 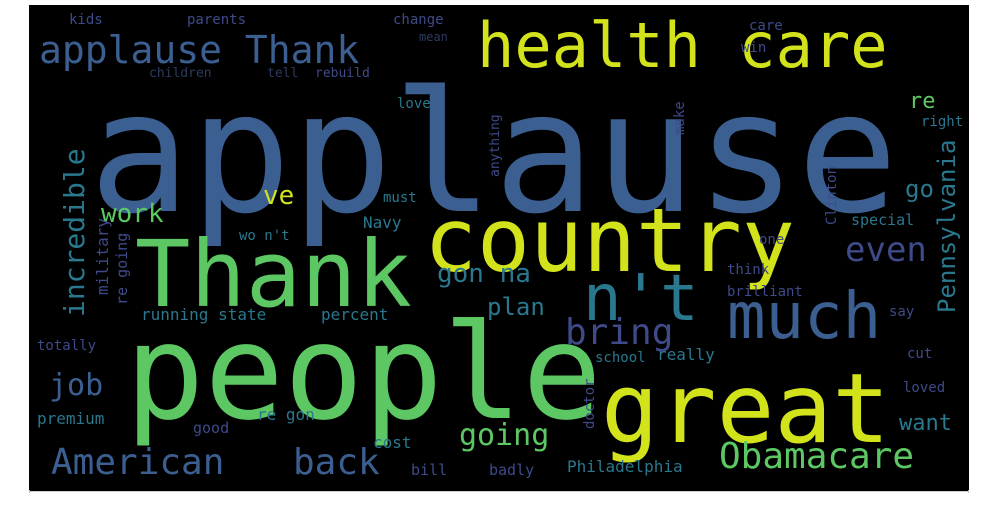 I want to click on word-country: country, so click(x=609, y=240).